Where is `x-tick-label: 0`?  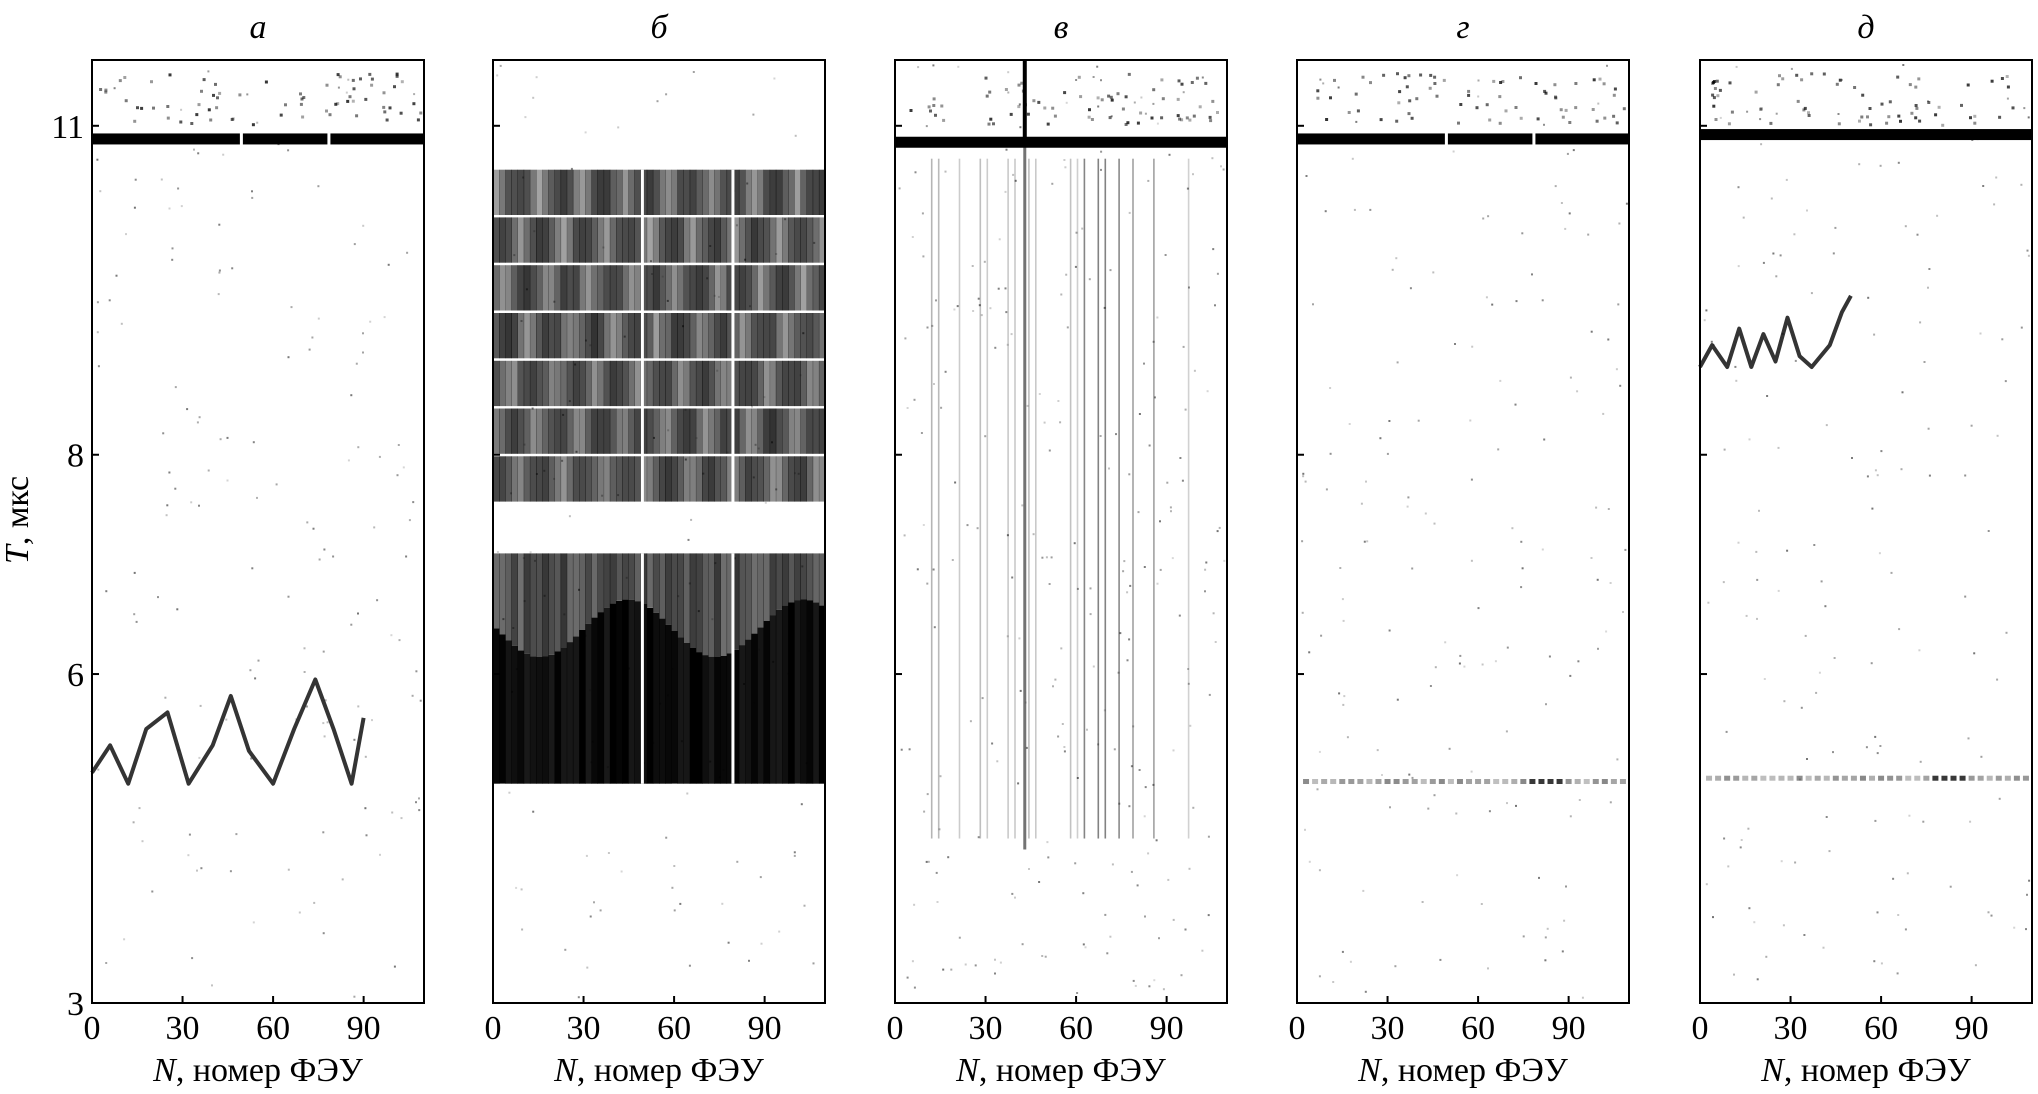
x-tick-label: 0 is located at coordinates (895, 1028).